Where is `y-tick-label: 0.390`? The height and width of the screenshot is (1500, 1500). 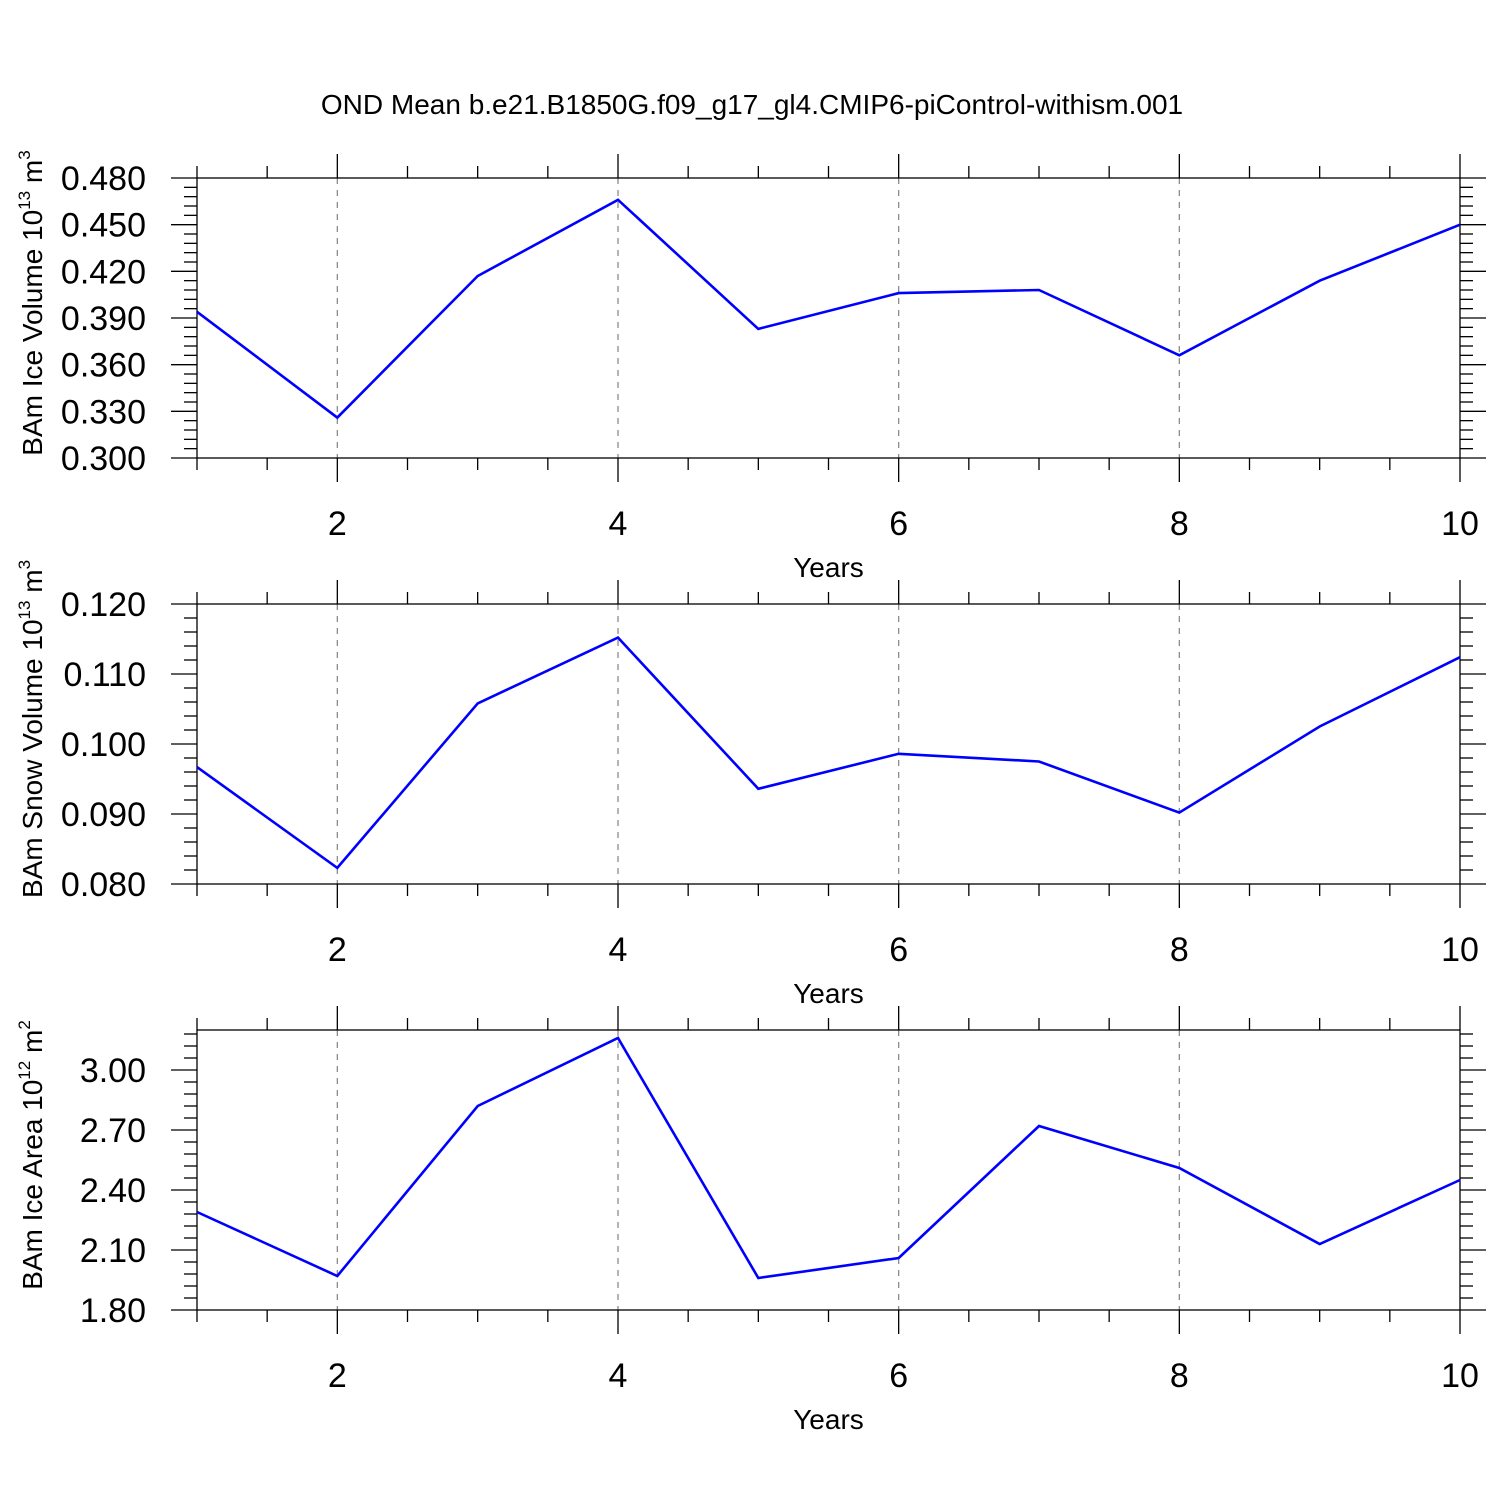 y-tick-label: 0.390 is located at coordinates (103, 319).